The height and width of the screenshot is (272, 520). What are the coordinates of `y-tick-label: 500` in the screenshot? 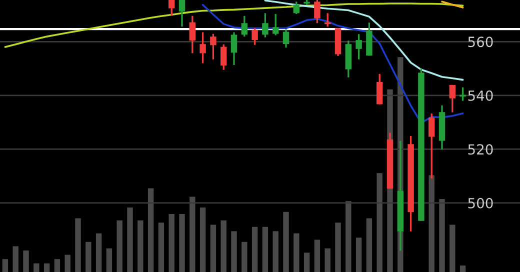 It's located at (480, 203).